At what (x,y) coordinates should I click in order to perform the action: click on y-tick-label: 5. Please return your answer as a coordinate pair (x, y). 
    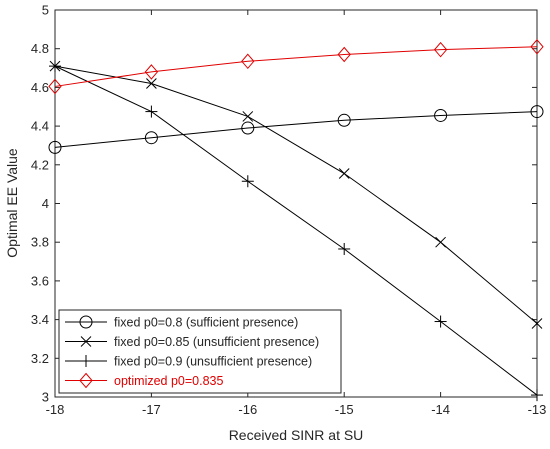
    Looking at the image, I should click on (45, 10).